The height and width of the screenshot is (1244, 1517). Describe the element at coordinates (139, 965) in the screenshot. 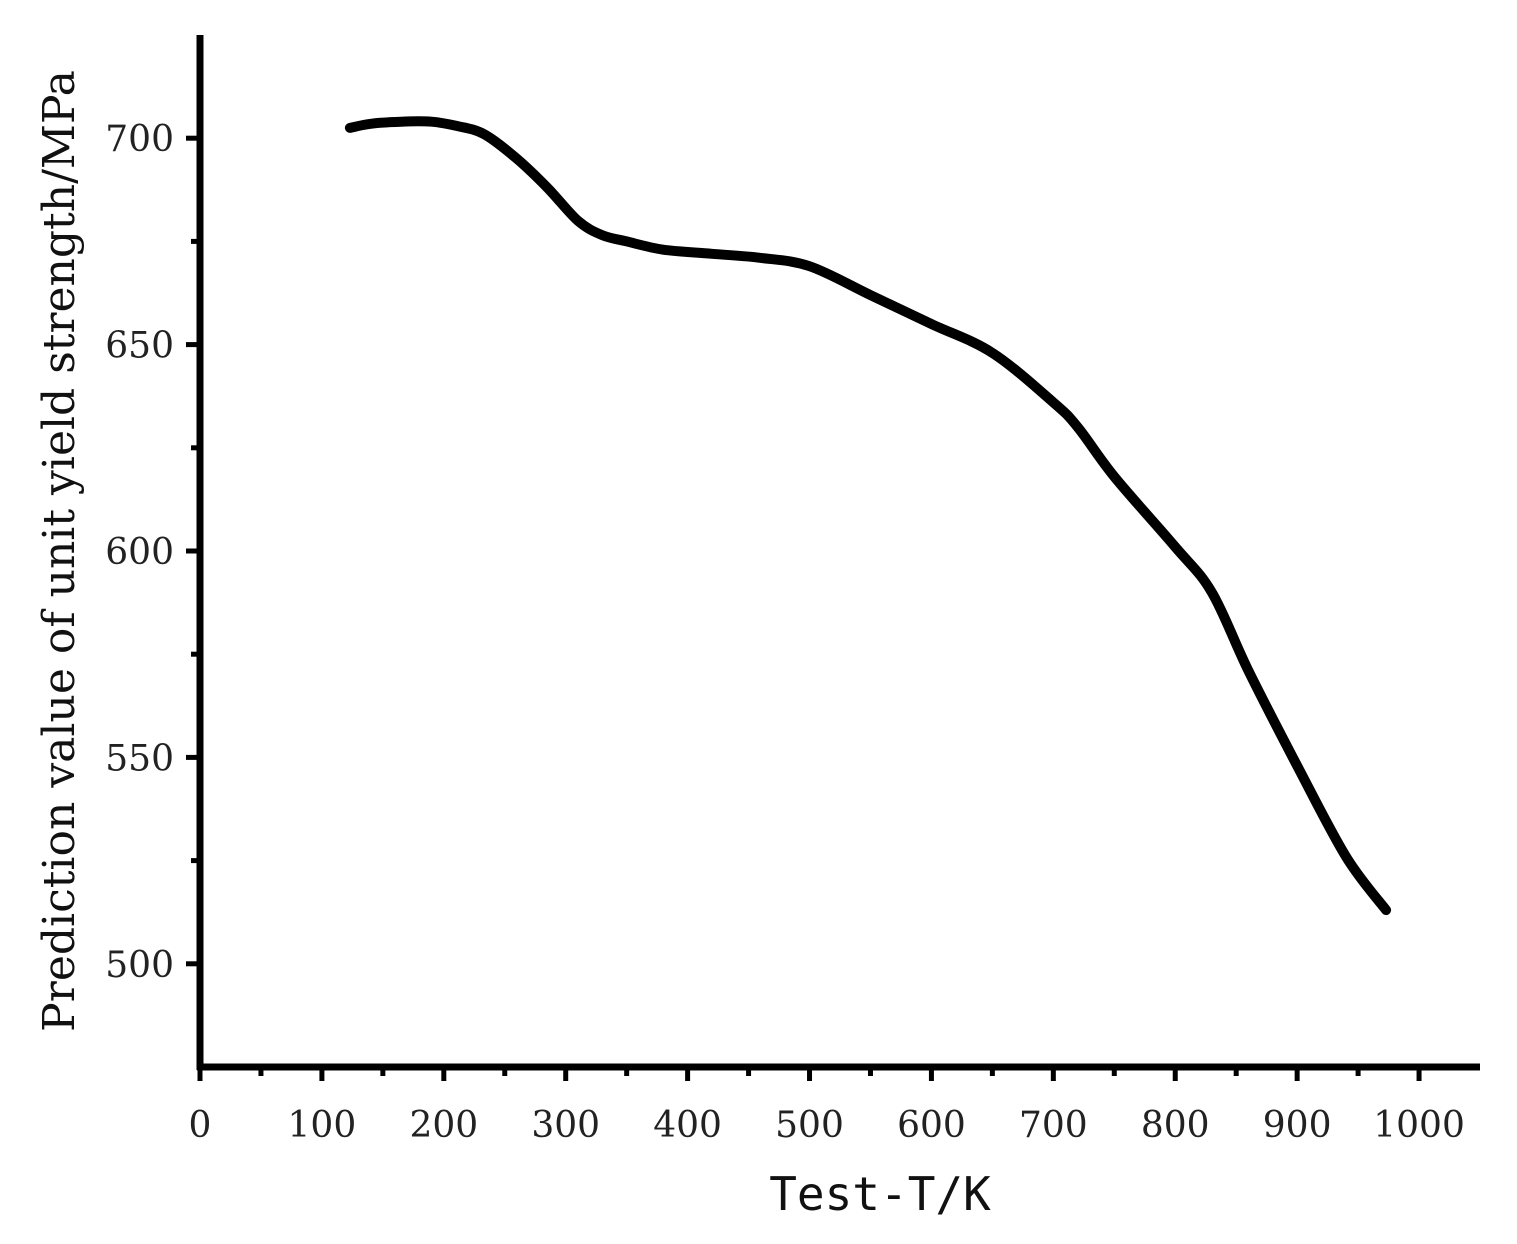

I see `y-tick-label: 500` at that location.